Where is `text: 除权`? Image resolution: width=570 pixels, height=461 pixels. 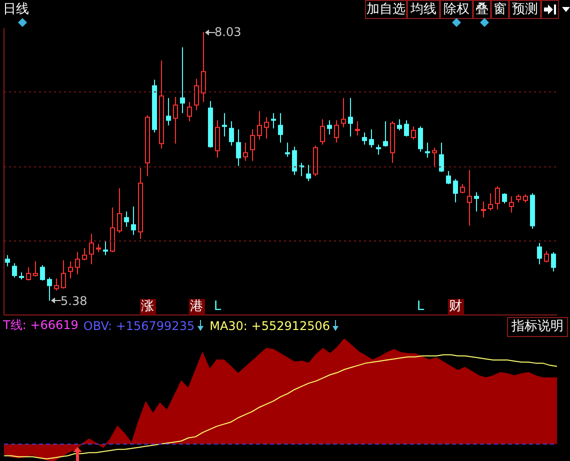 text: 除权 is located at coordinates (457, 9).